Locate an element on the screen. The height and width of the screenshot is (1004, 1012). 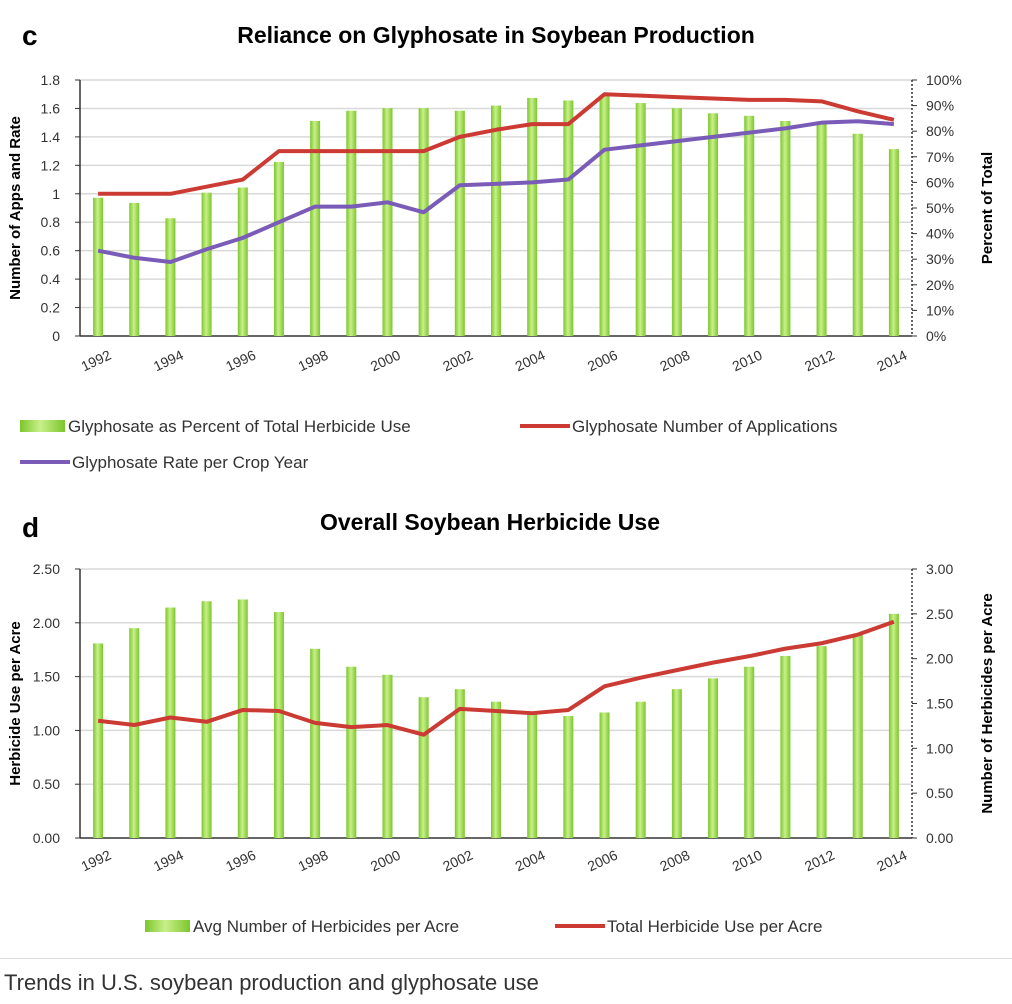
panel-letter: c is located at coordinates (30, 35).